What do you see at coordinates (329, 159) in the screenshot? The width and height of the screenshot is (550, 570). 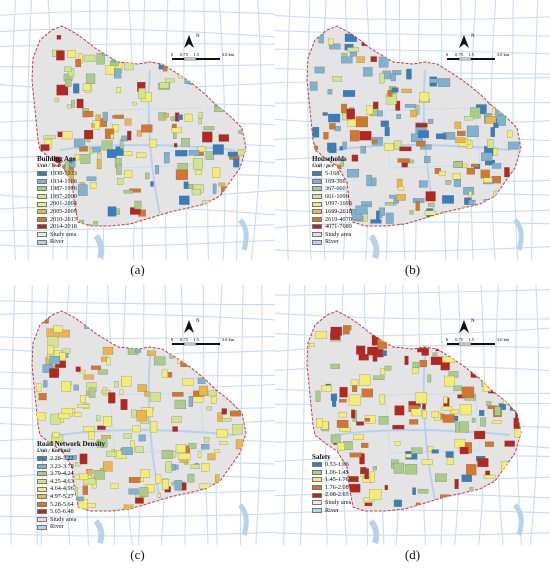 I see `legend-title: Households` at bounding box center [329, 159].